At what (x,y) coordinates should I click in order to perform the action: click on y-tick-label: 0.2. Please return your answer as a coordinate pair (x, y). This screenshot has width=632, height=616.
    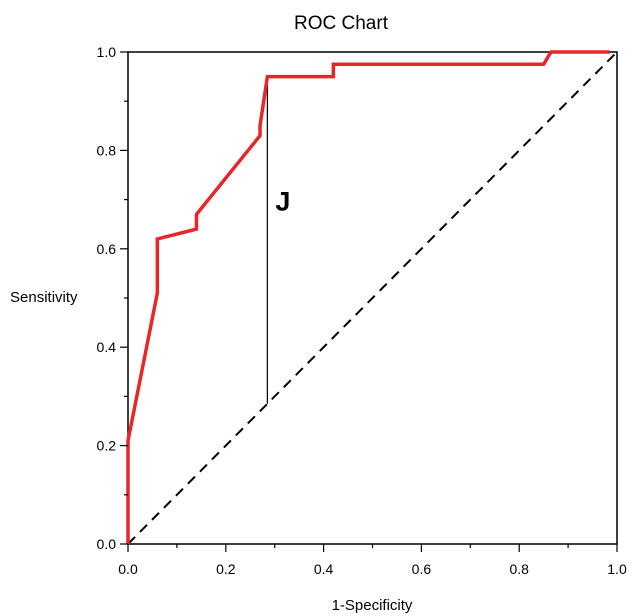
    Looking at the image, I should click on (107, 446).